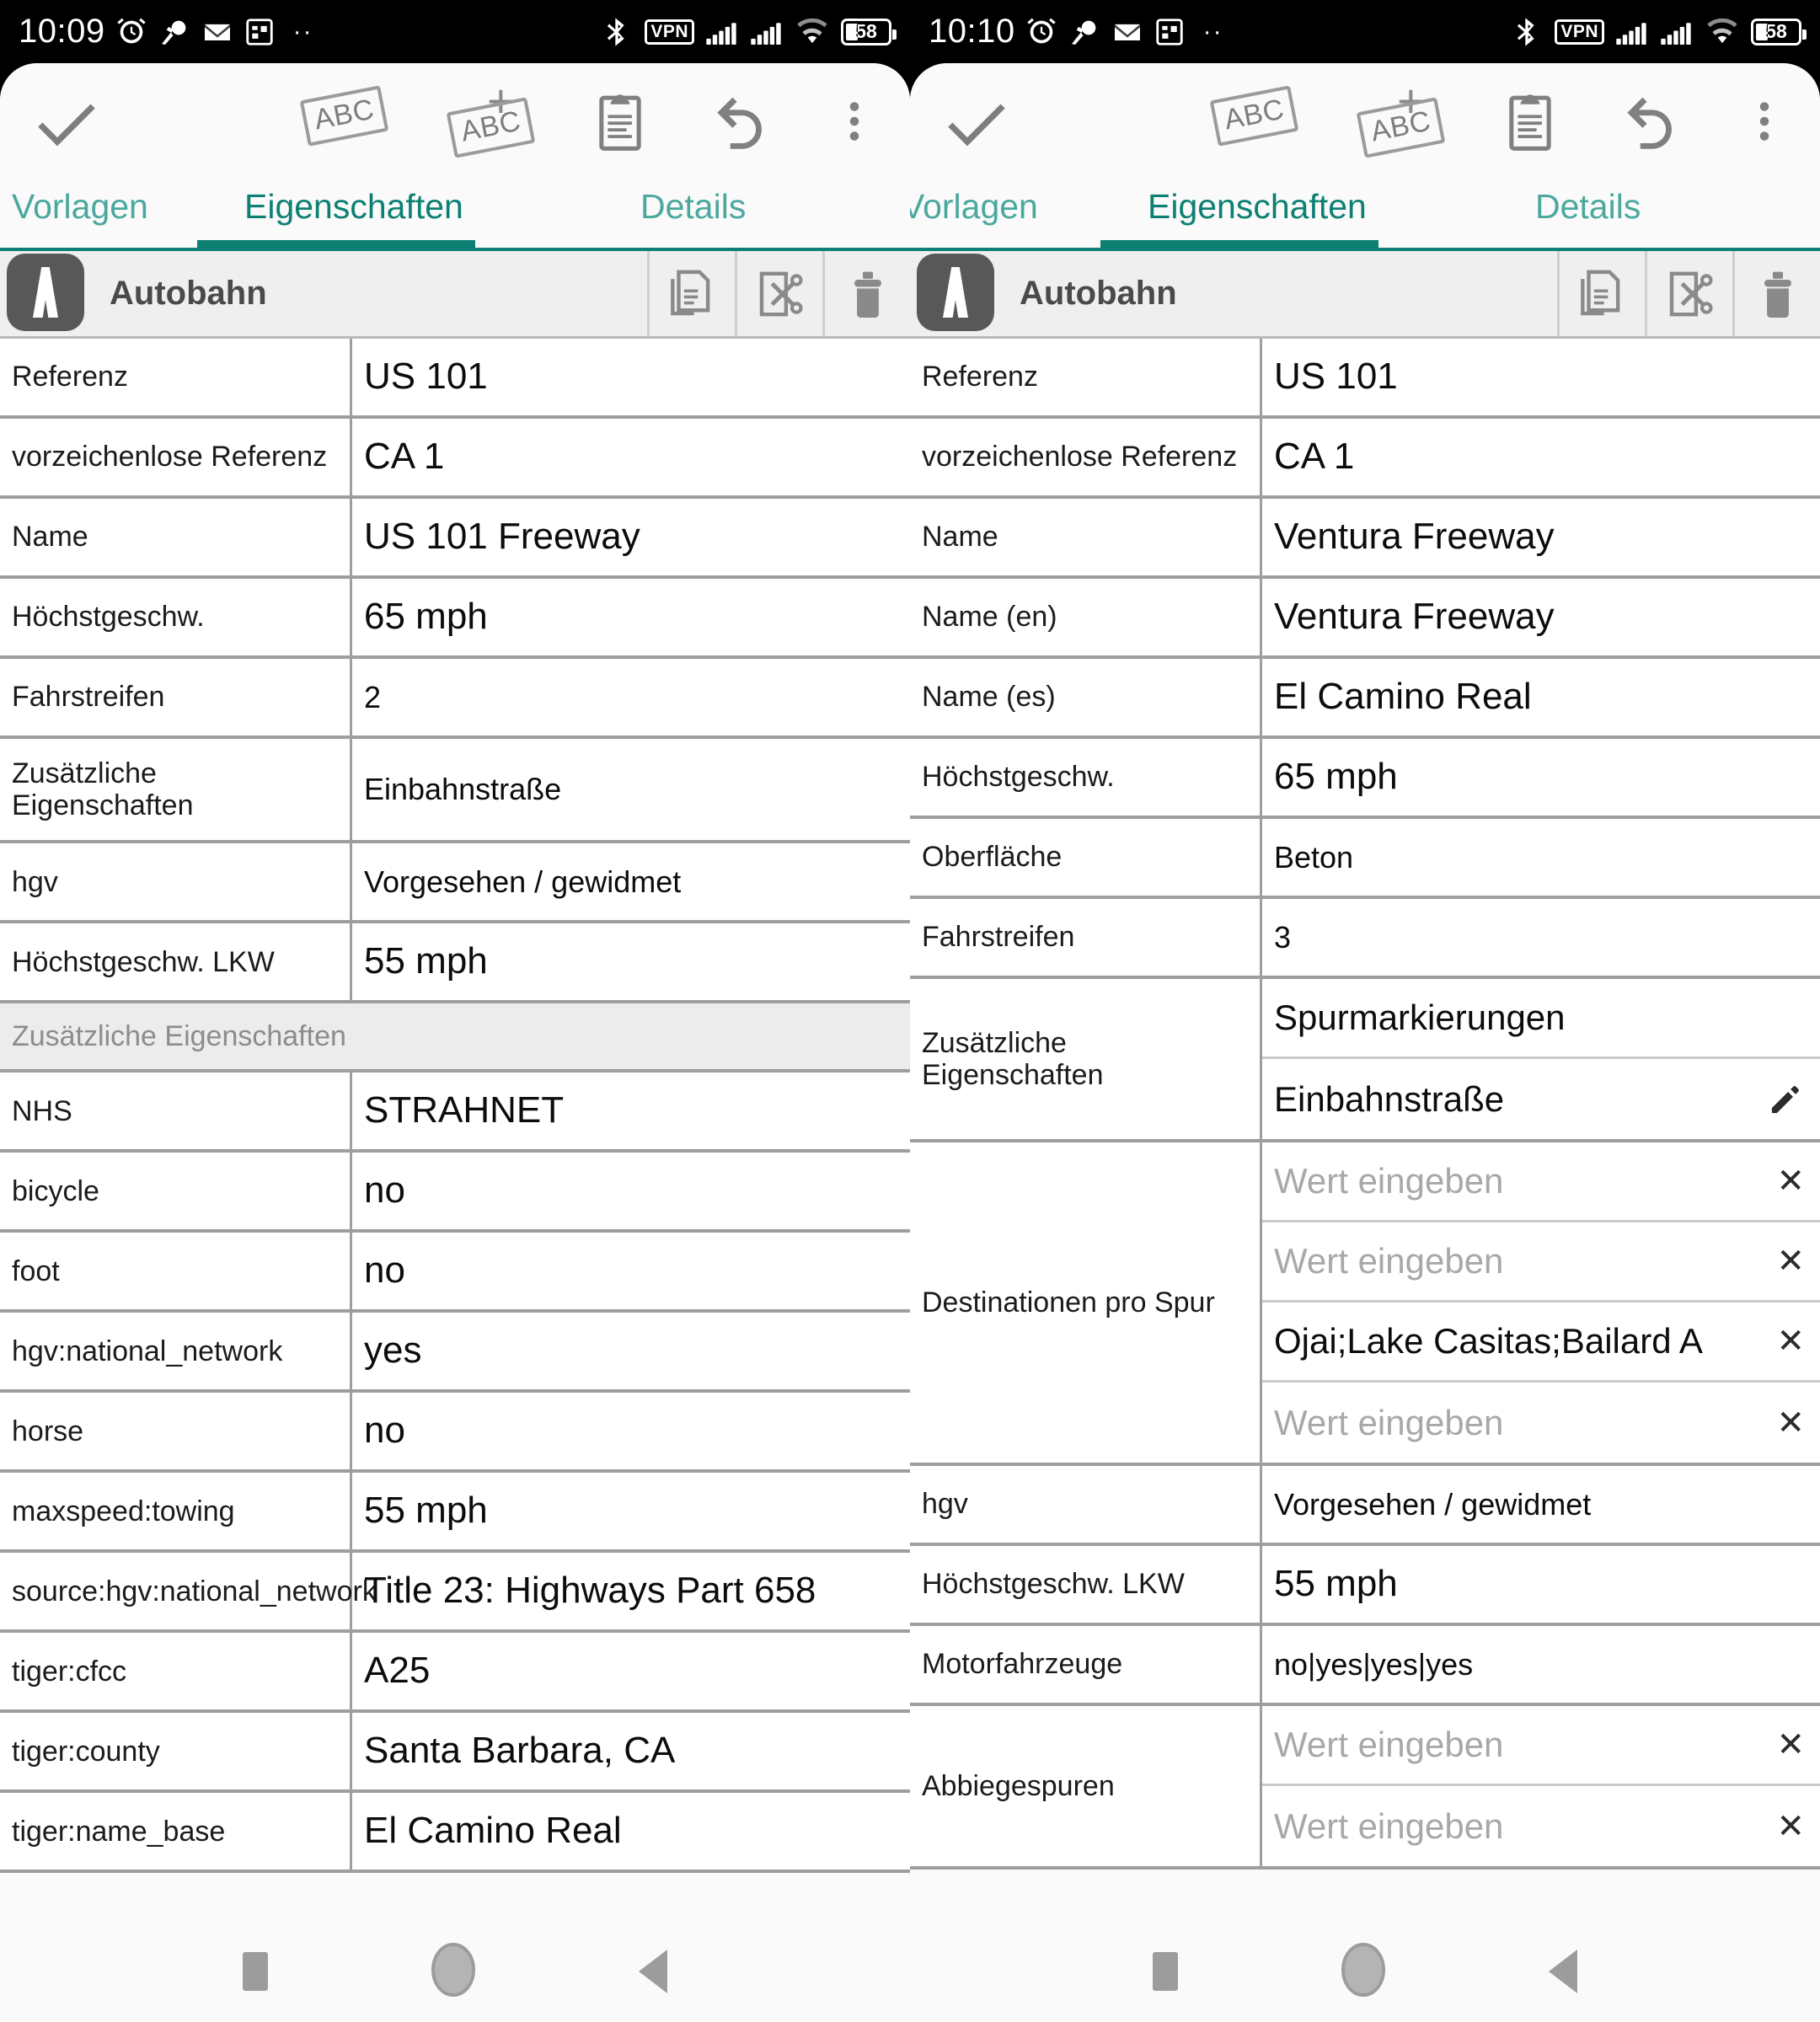  Describe the element at coordinates (455, 1673) in the screenshot. I see `table-row: tiger:cfcc A25` at that location.